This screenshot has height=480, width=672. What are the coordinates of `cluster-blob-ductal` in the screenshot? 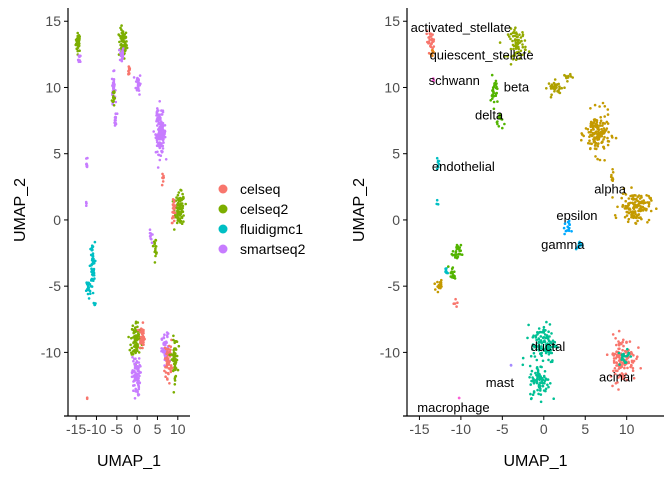 It's located at (538, 383).